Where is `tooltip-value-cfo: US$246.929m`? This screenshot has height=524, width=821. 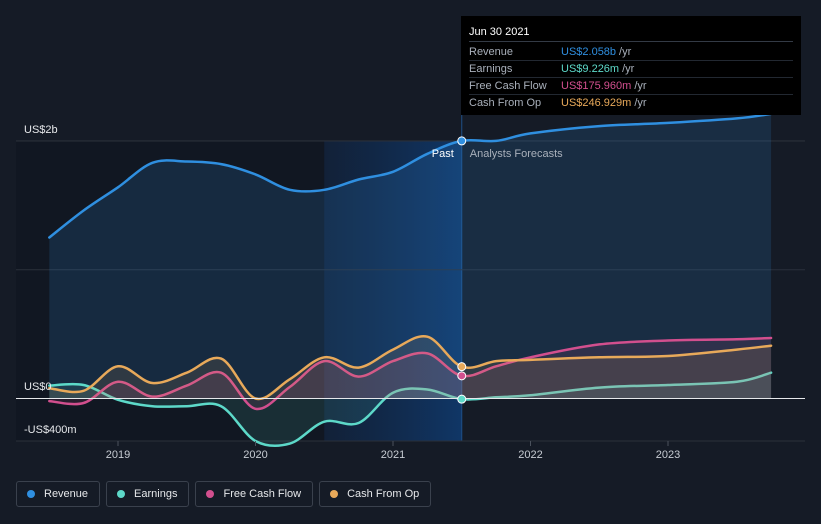 tooltip-value-cfo: US$246.929m is located at coordinates (596, 103).